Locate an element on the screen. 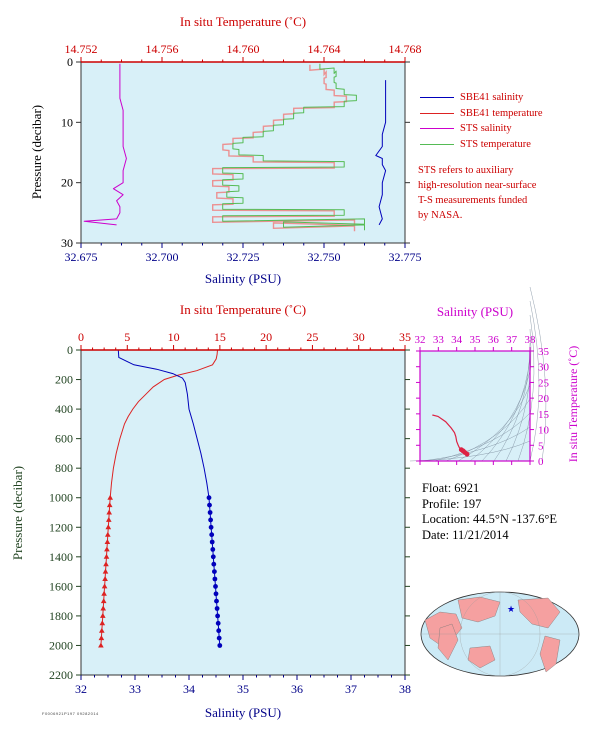  top-salinity-axis-label: Salinity (PSU) is located at coordinates (243, 278).